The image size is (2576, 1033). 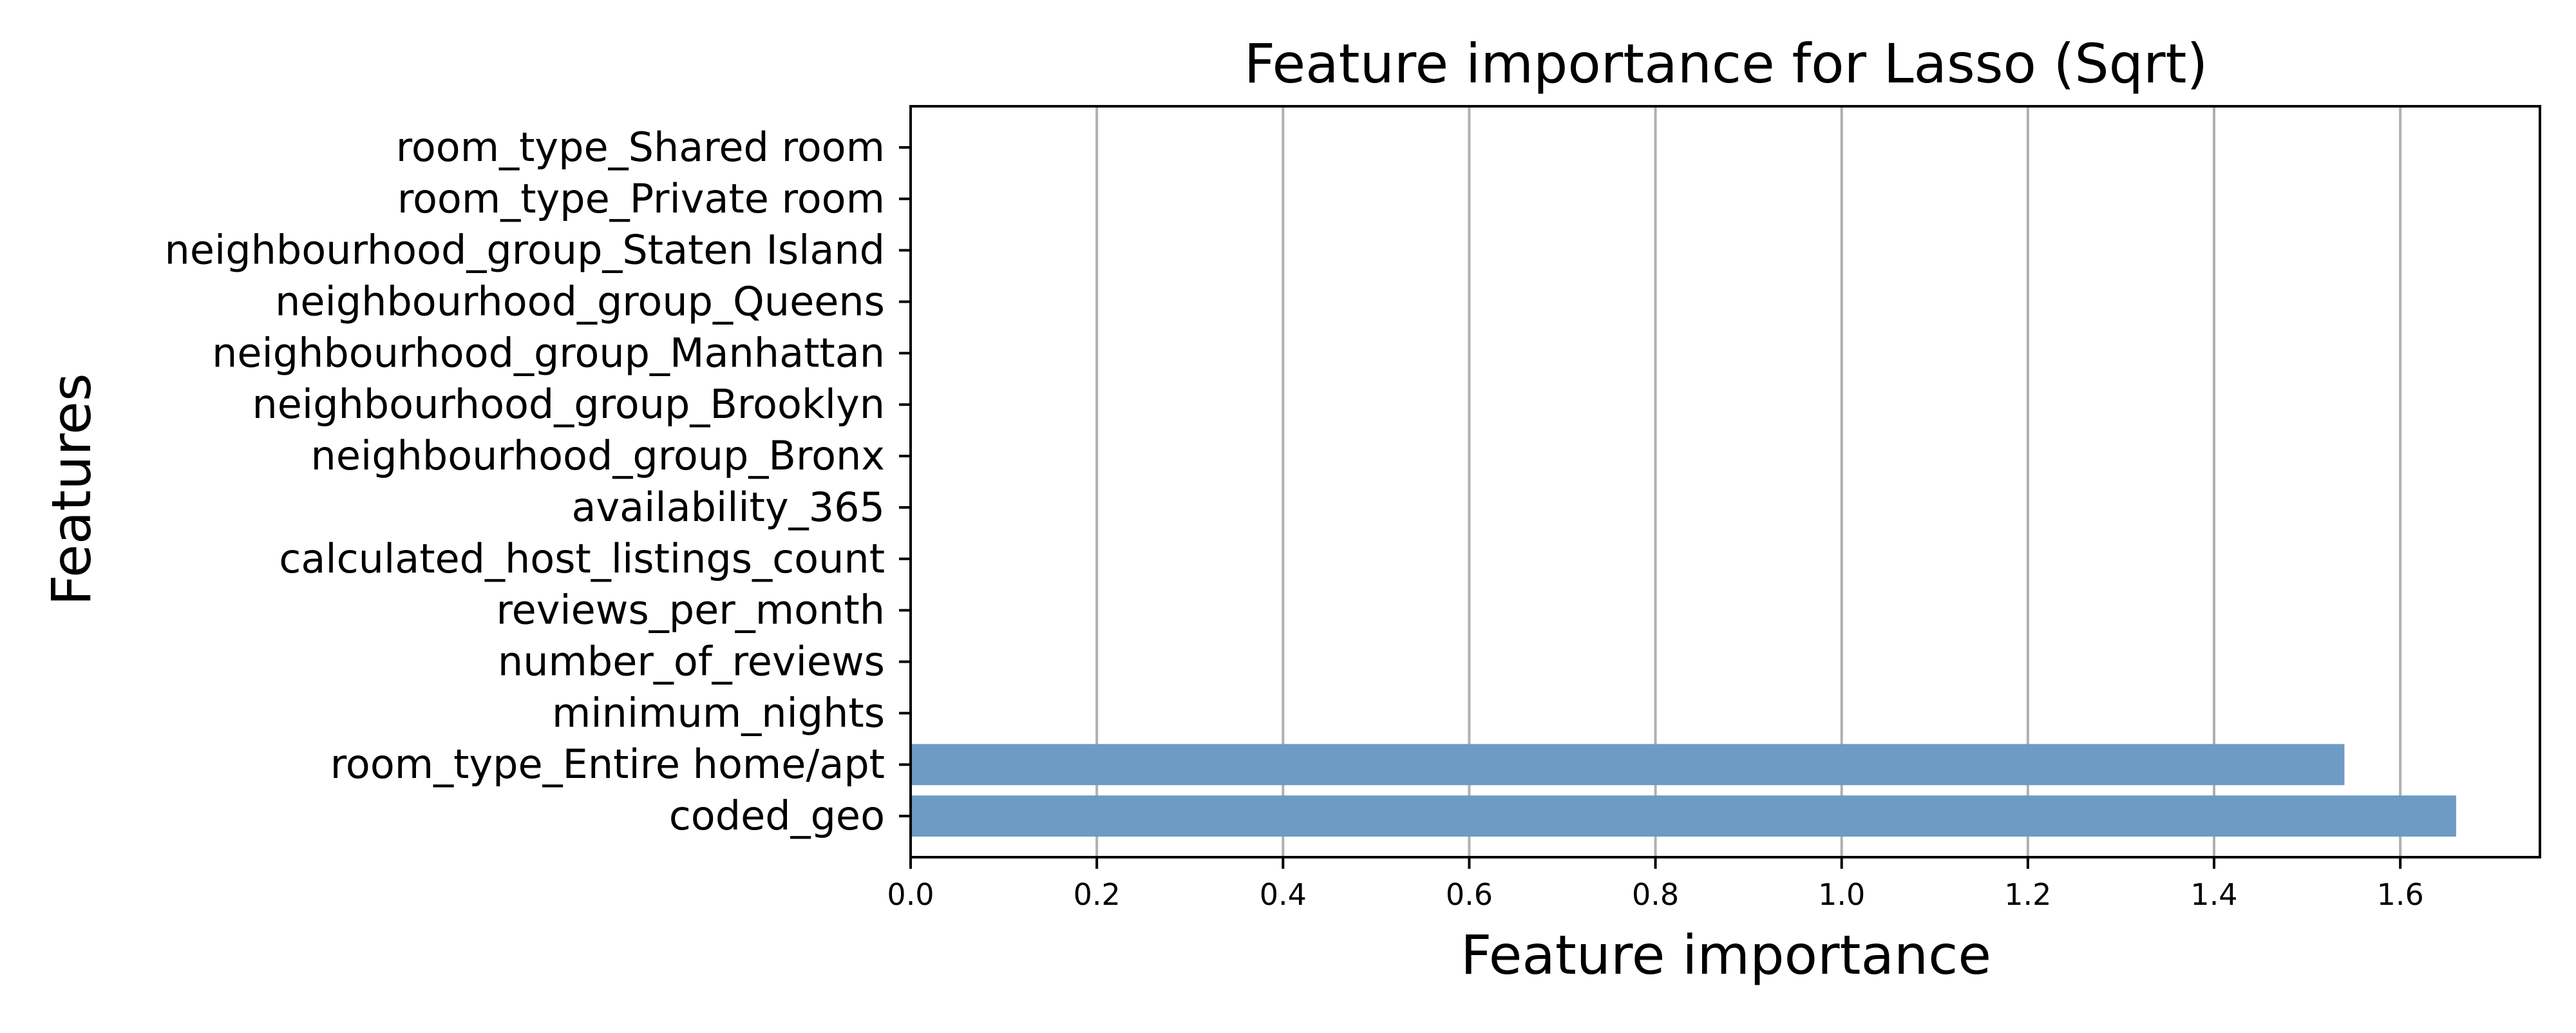 I want to click on feature-label: neighbourhood_group_Brooklyn, so click(x=569, y=405).